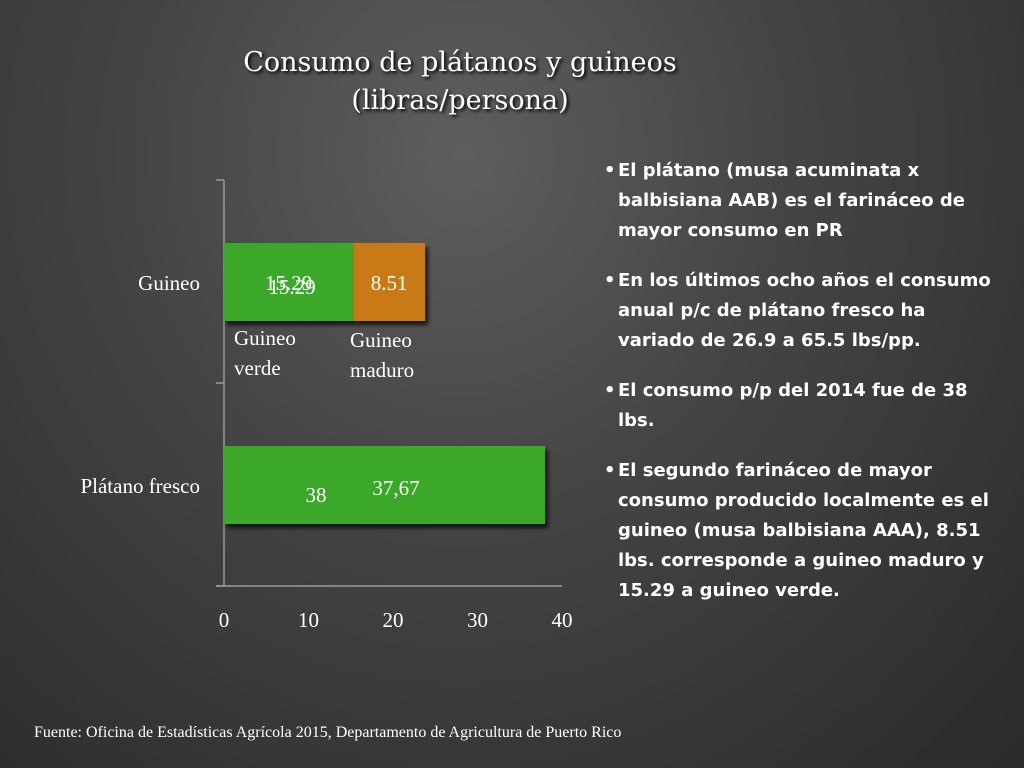 Image resolution: width=1024 pixels, height=768 pixels. Describe the element at coordinates (382, 370) in the screenshot. I see `series-label-brown: maduro` at that location.